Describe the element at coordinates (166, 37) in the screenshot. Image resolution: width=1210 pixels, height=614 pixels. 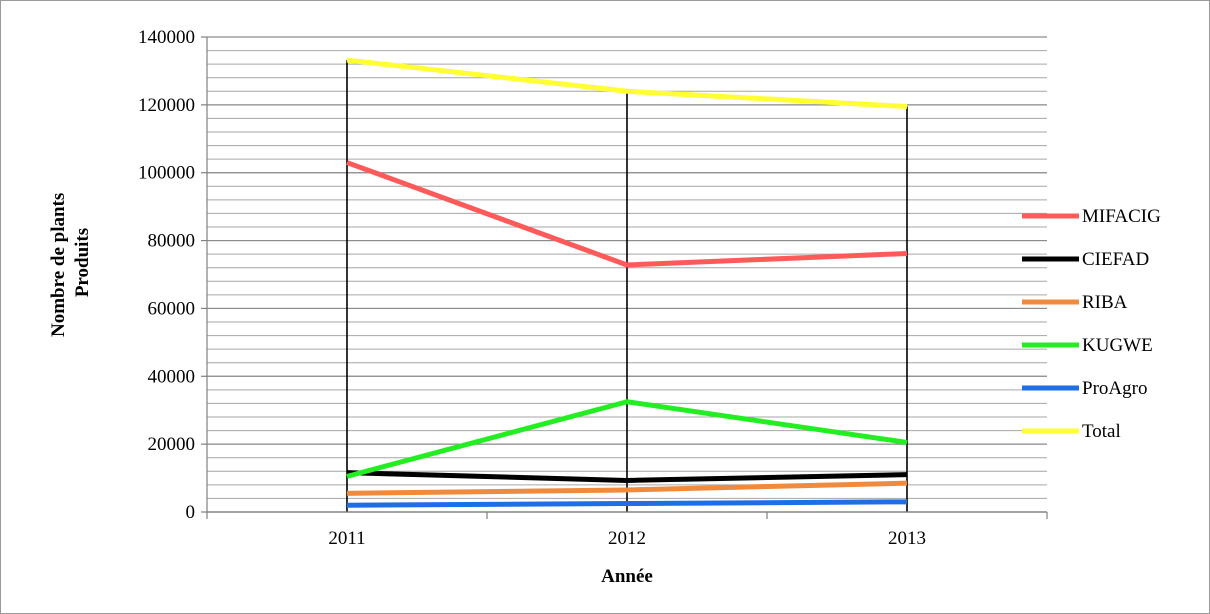
I see `y-tick-label: 140000` at that location.